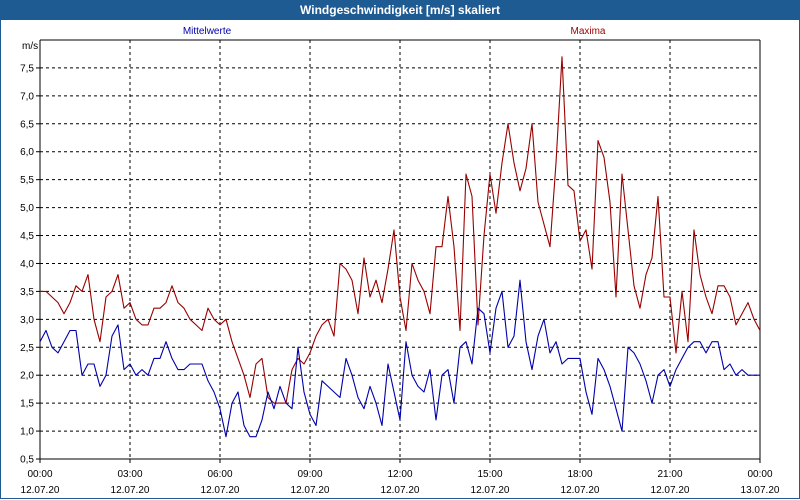 This screenshot has height=500, width=800. I want to click on x-tick-time: 18:00, so click(579, 474).